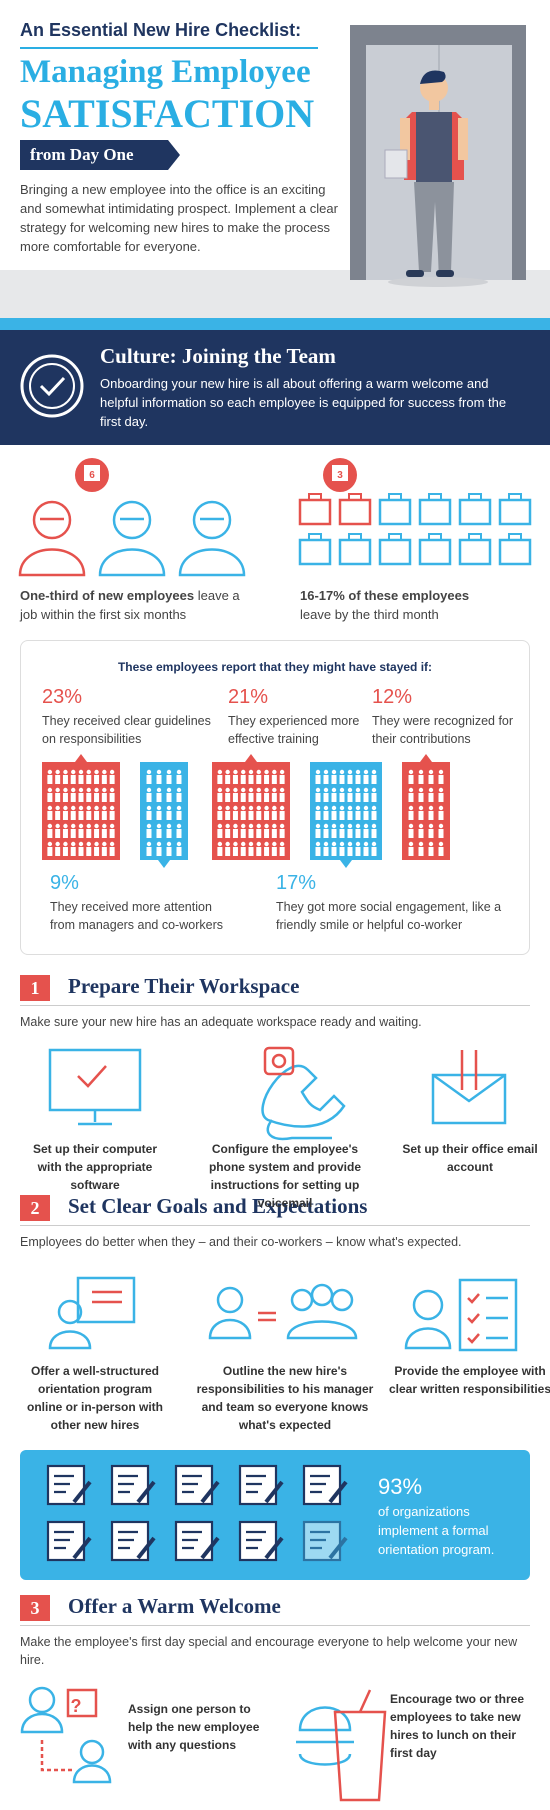 Image resolution: width=550 pixels, height=1810 pixels. Describe the element at coordinates (35, 1208) in the screenshot. I see `section-number: 2` at that location.